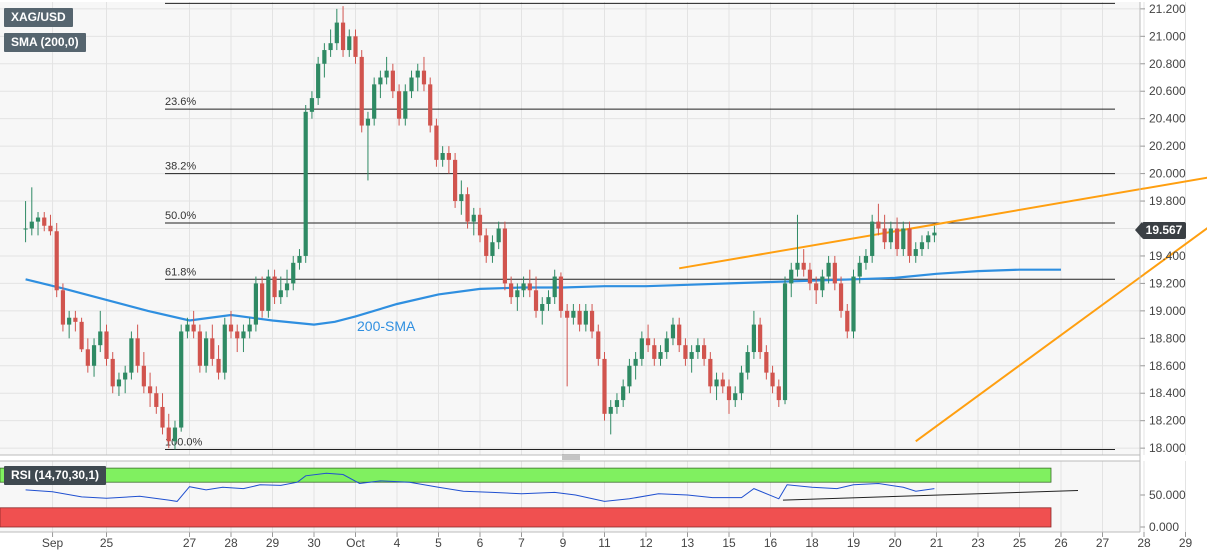  I want to click on symbol-tag: XAG/USD, so click(38, 17).